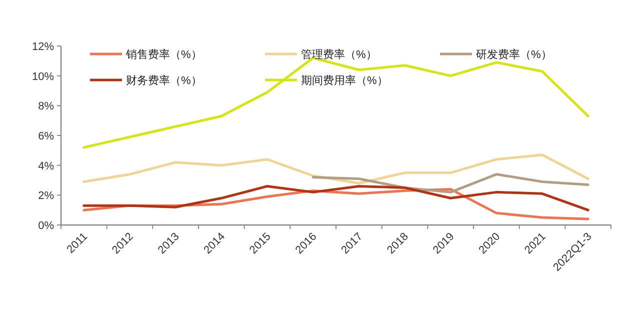 This screenshot has width=638, height=330. Describe the element at coordinates (46, 196) in the screenshot. I see `y-tick-label: 2%` at that location.